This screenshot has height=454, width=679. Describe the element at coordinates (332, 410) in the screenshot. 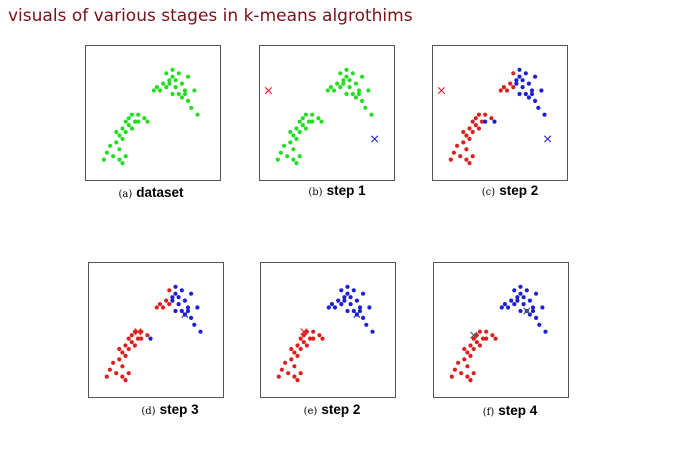

I see `caption-e: (e) step 2` at that location.